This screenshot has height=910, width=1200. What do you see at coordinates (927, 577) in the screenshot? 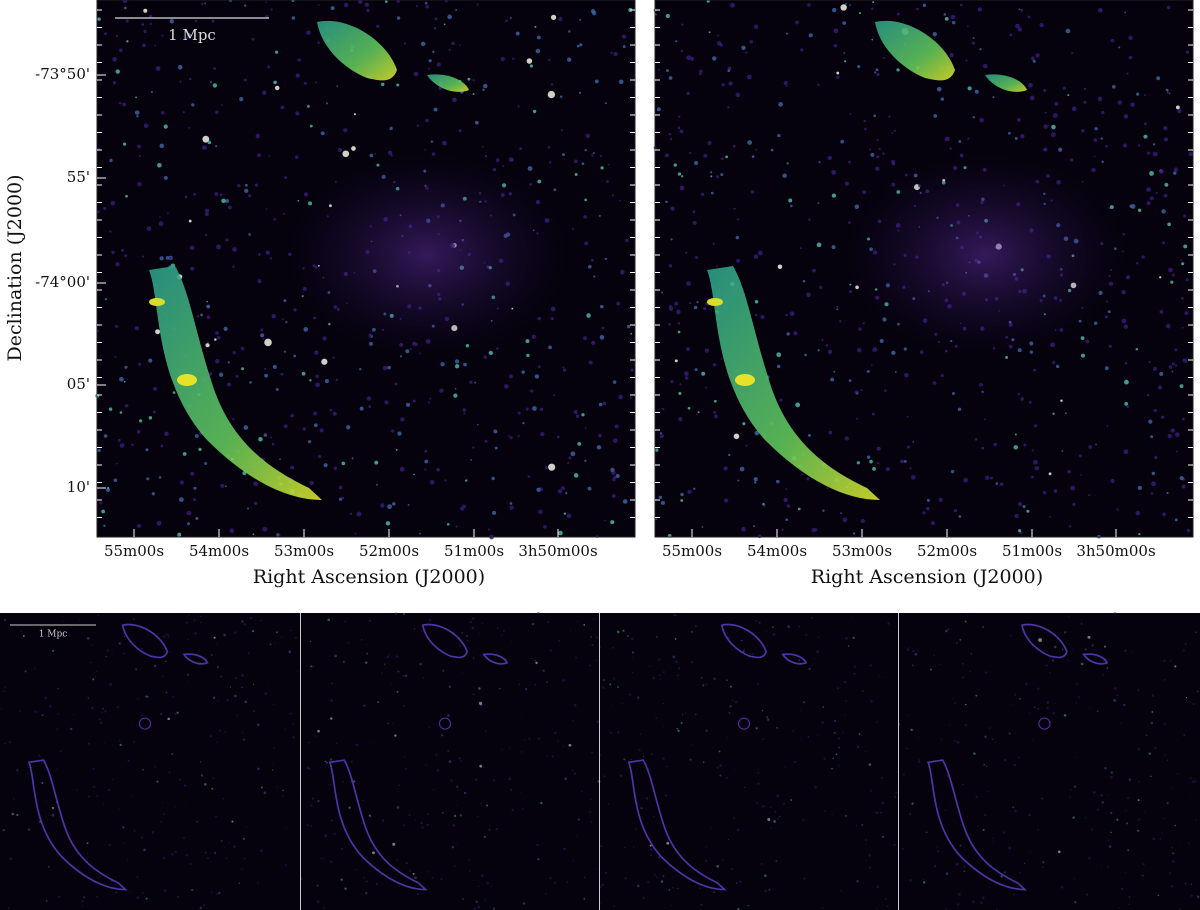
I see `x-axis-title: Right Ascension (J2000)` at bounding box center [927, 577].